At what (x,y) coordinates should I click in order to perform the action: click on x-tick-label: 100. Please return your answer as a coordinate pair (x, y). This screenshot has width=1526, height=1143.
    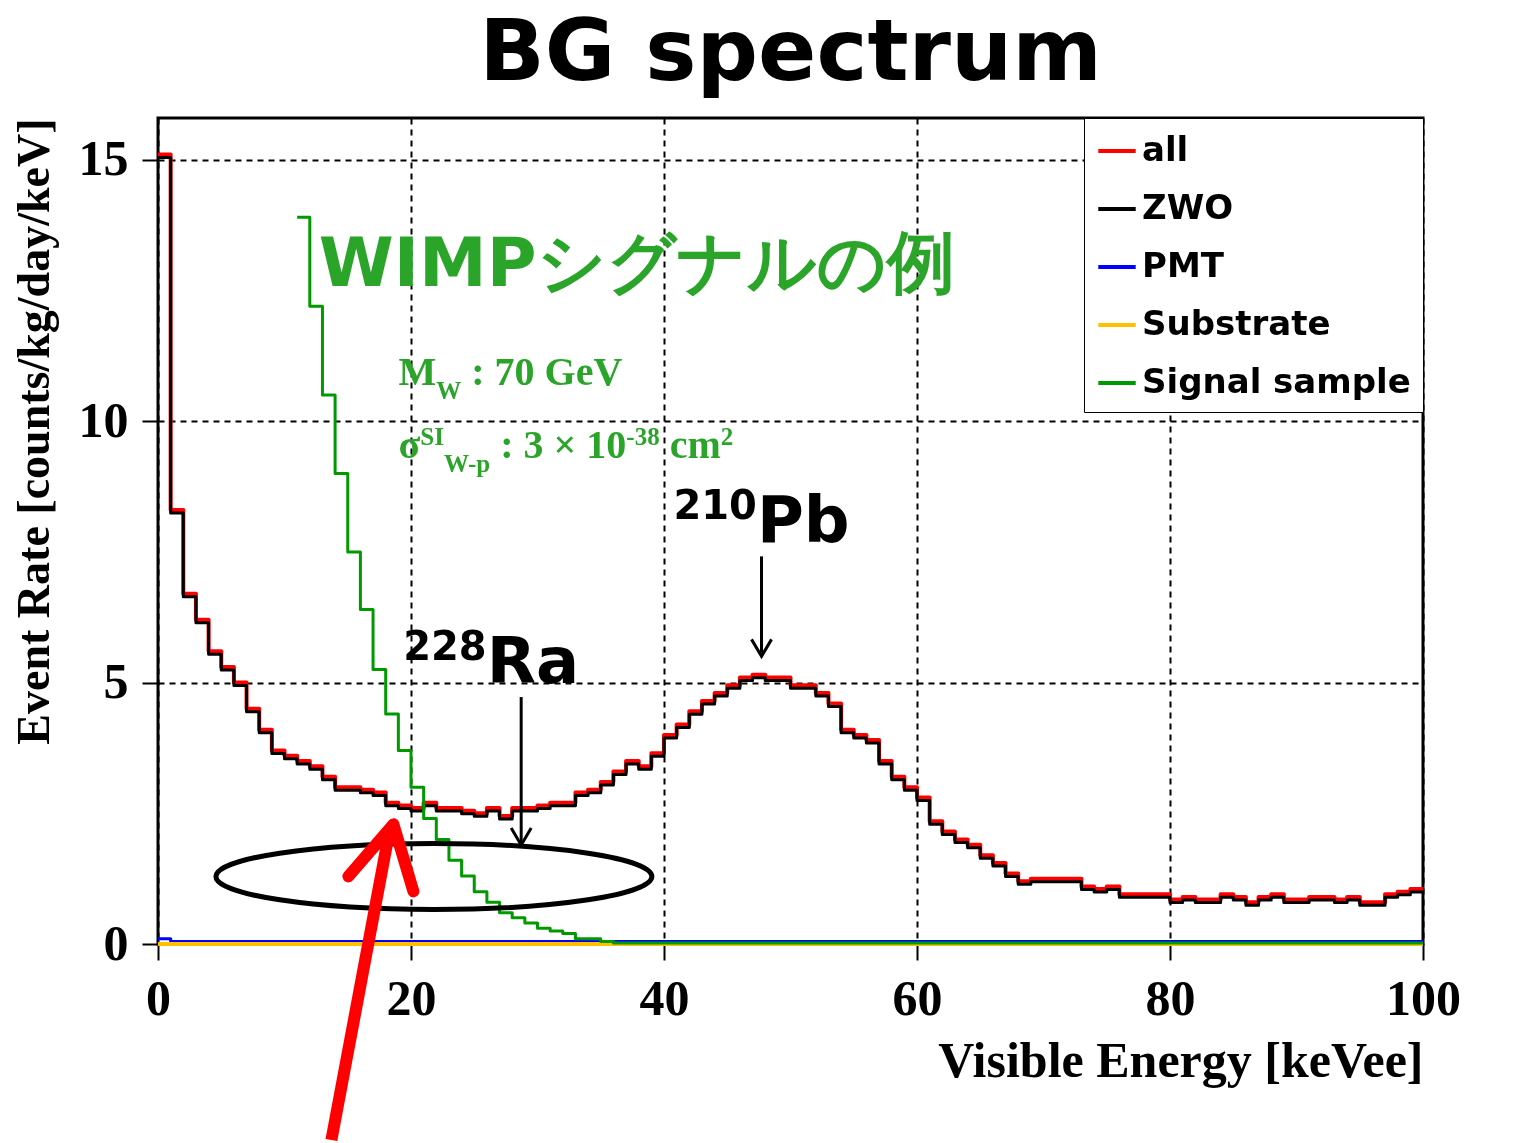
    Looking at the image, I should click on (1423, 997).